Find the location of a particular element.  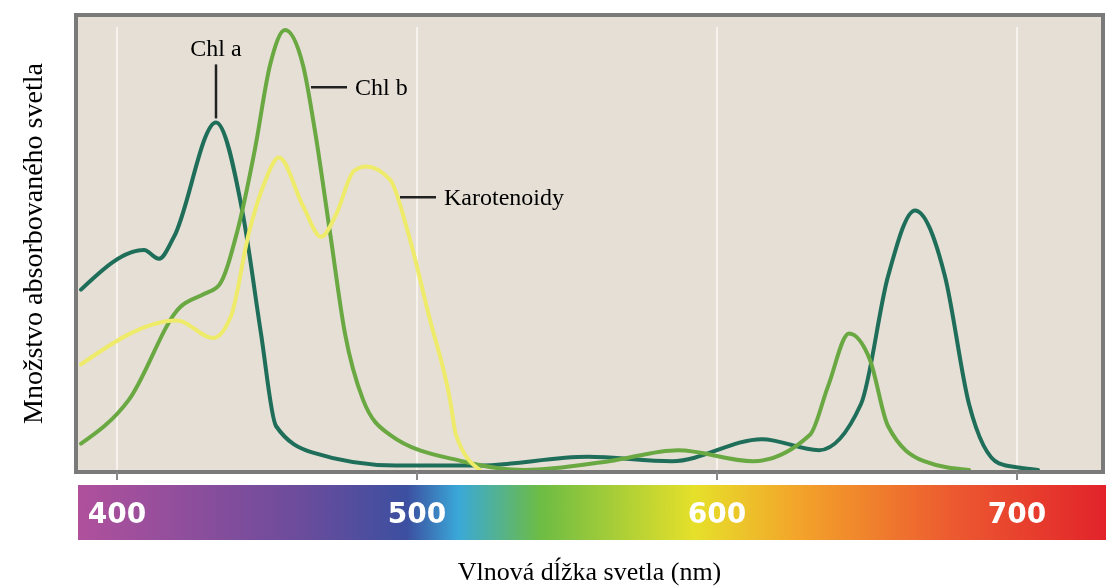

x-tick-label: 700 is located at coordinates (1017, 513).